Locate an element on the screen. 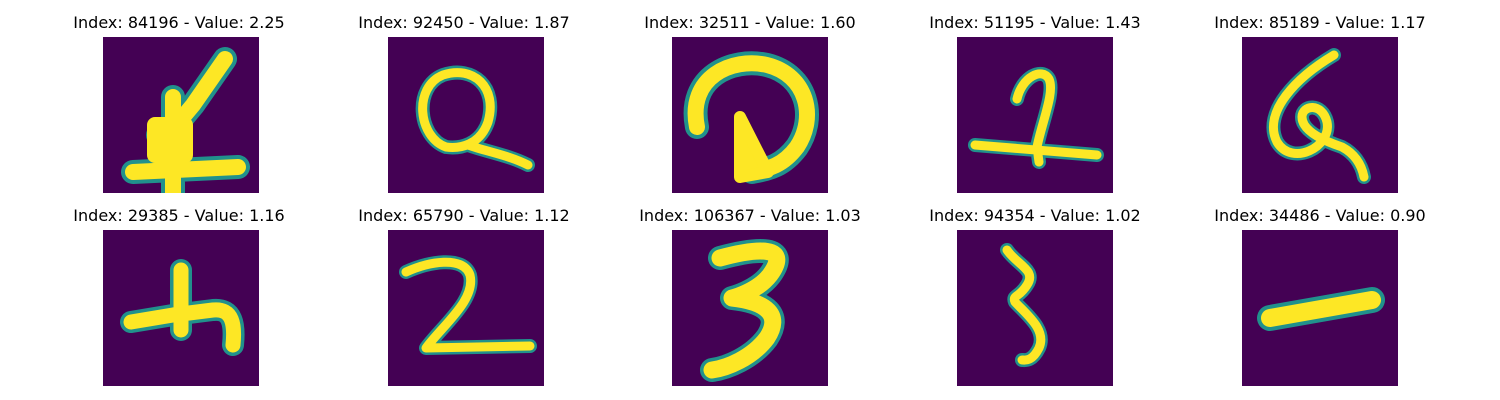 The height and width of the screenshot is (400, 1500). panel-title: Index: 29385 - Value: 1.16 is located at coordinates (179, 215).